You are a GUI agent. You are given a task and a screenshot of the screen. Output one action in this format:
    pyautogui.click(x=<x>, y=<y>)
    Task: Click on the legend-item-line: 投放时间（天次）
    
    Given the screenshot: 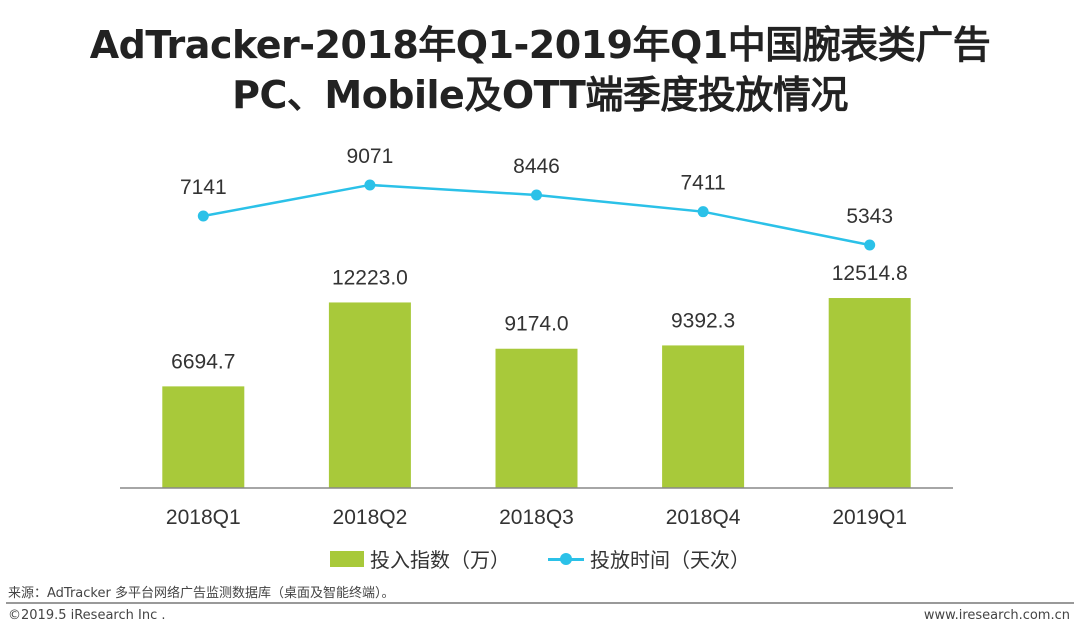 What is the action you would take?
    pyautogui.click(x=649, y=558)
    